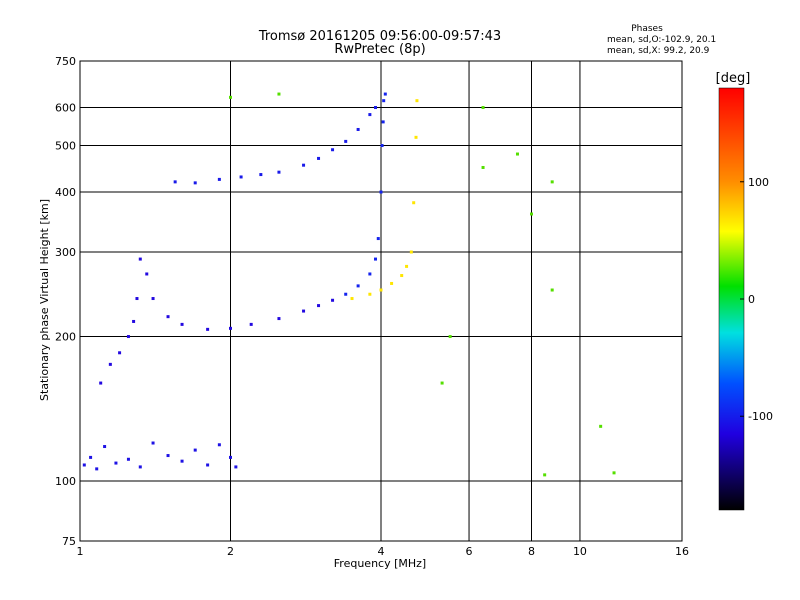 This screenshot has width=800, height=600. Describe the element at coordinates (65, 61) in the screenshot. I see `y-tick-label: 750` at that location.